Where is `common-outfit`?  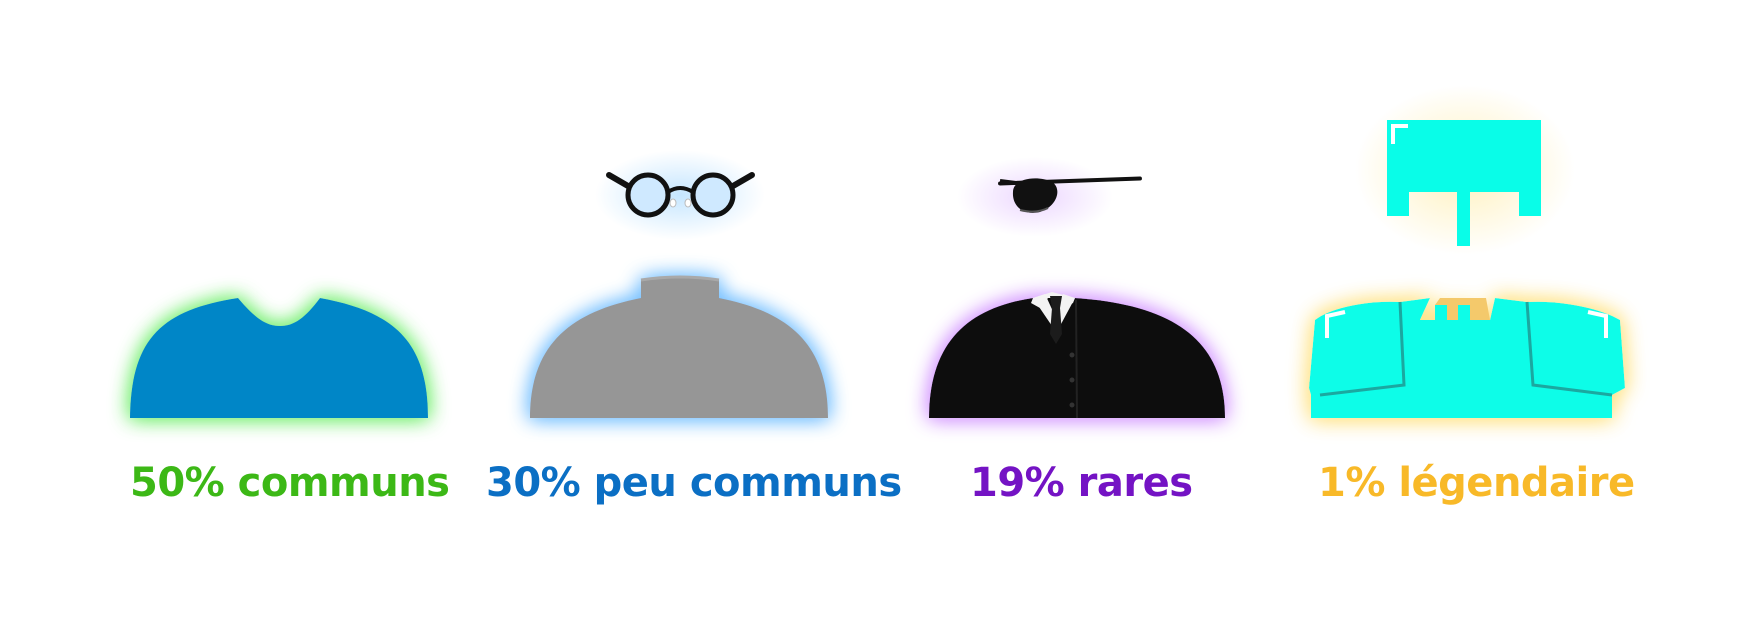
common-outfit is located at coordinates (279, 358).